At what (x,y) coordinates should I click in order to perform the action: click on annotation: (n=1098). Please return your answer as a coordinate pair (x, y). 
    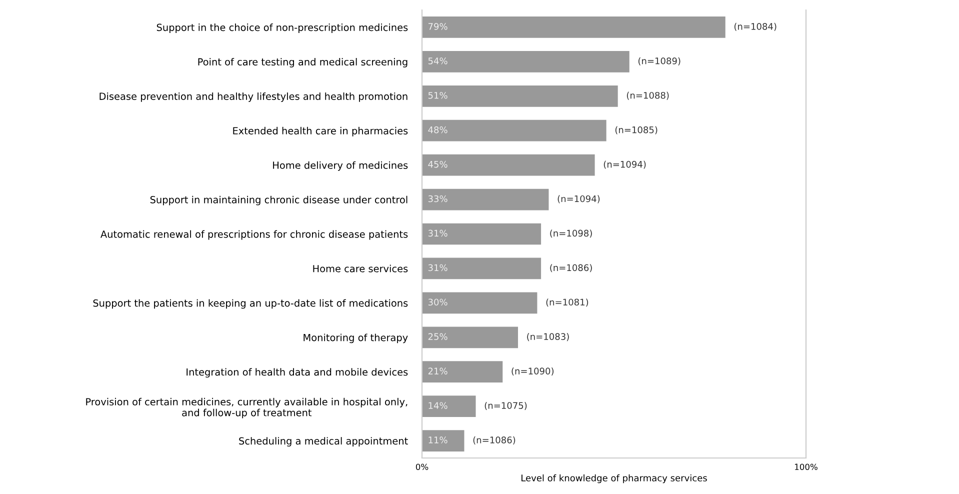
    Looking at the image, I should click on (571, 234).